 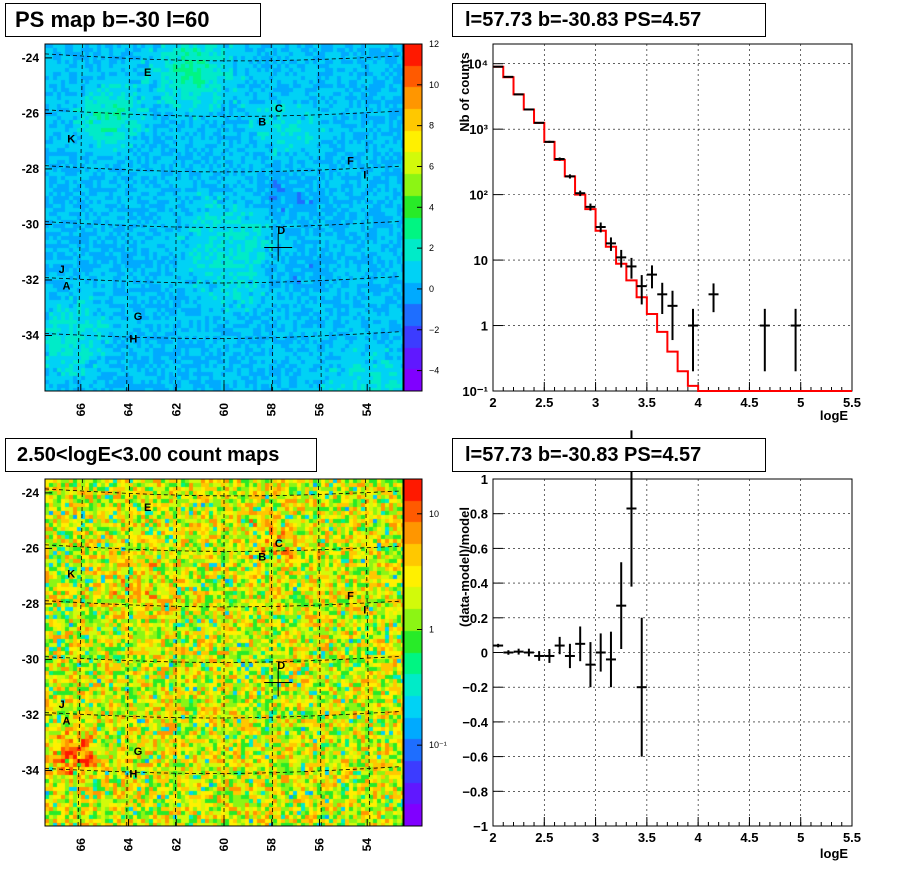 What do you see at coordinates (800, 837) in the screenshot?
I see `residual-xtick-label-6: 5` at bounding box center [800, 837].